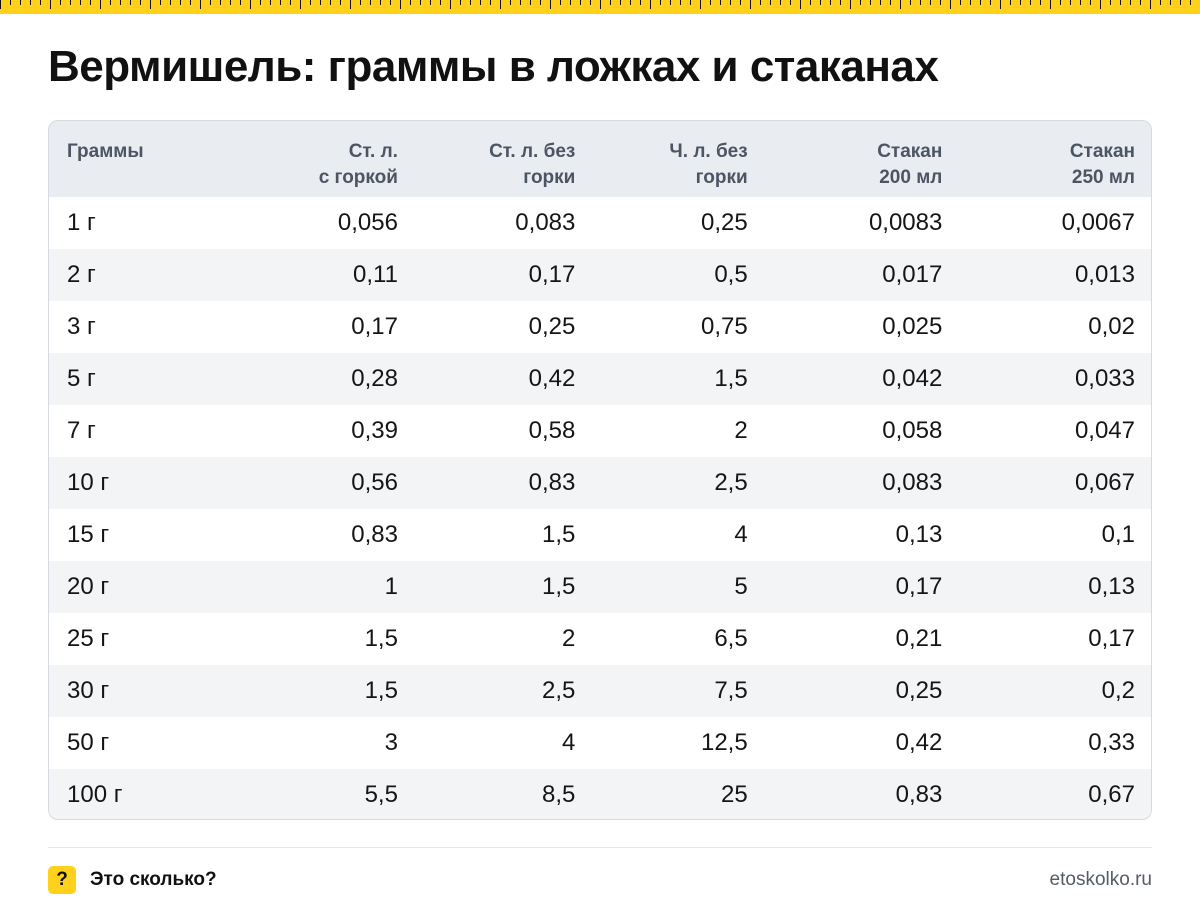 The image size is (1200, 912). Describe the element at coordinates (1103, 177) in the screenshot. I see `header-line: 250 мл` at that location.